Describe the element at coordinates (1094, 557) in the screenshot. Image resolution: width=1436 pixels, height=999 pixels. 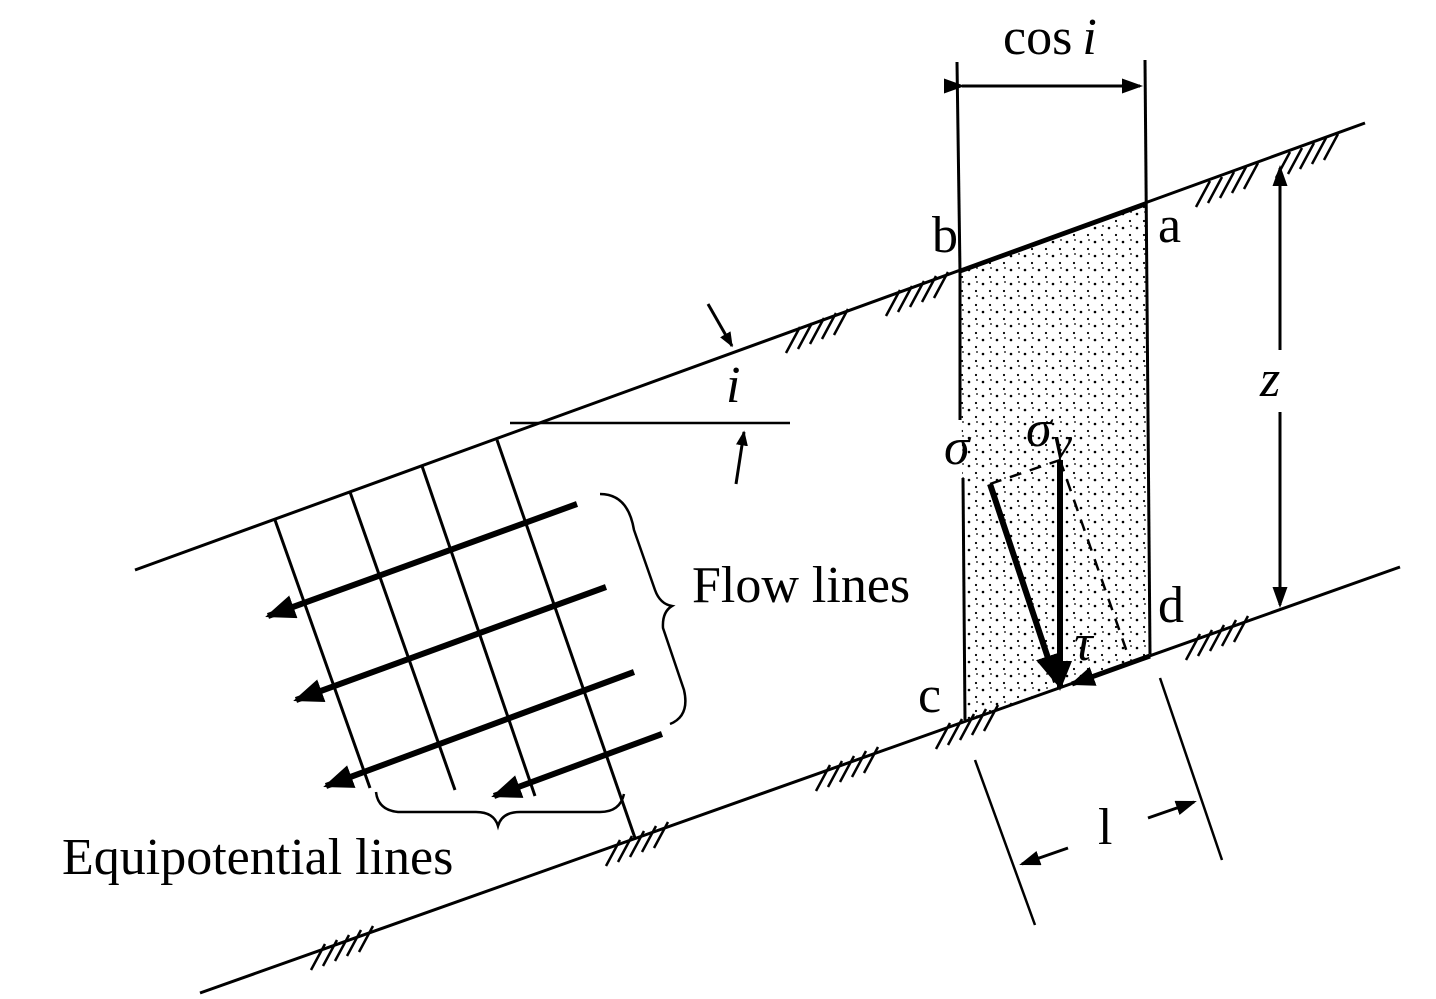
I see `sigma-v-dashed-line` at that location.